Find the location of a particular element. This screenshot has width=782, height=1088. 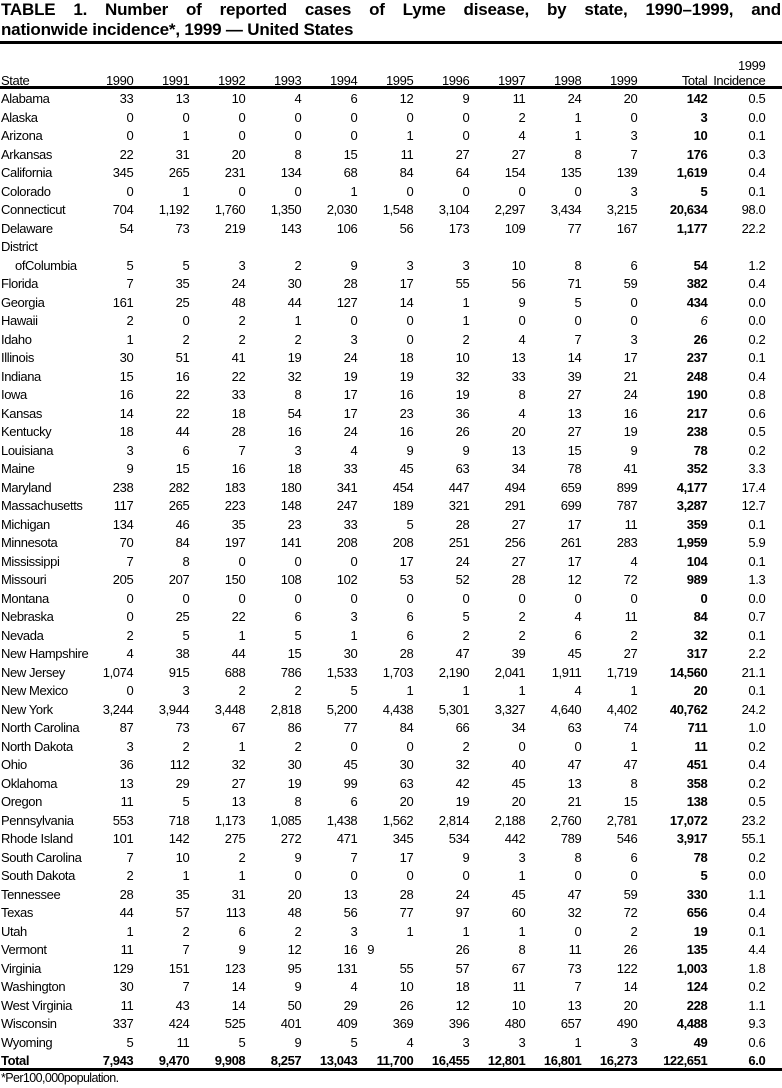

cases-1992: 67 is located at coordinates (238, 727).